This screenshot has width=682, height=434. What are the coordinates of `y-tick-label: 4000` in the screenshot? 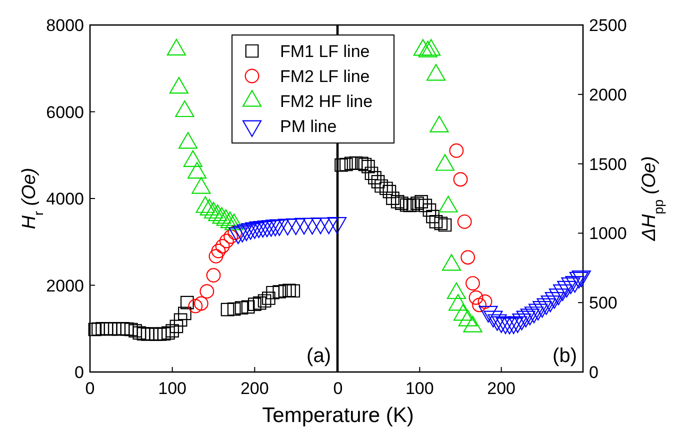 It's located at (65, 199).